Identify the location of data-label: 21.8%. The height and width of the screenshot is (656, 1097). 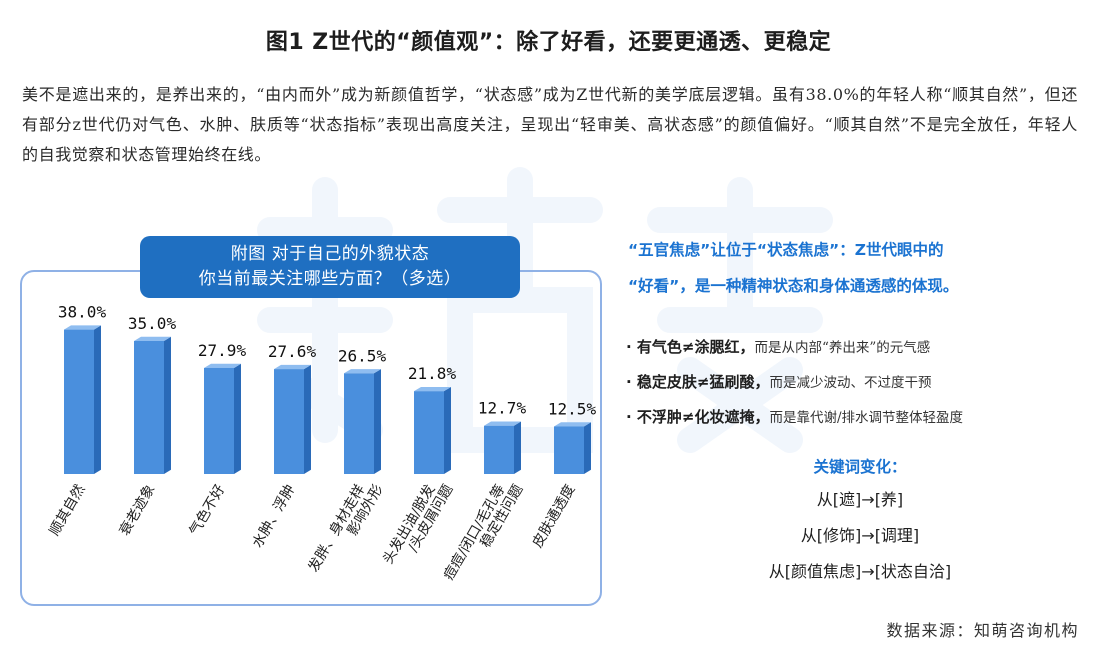
(432, 373).